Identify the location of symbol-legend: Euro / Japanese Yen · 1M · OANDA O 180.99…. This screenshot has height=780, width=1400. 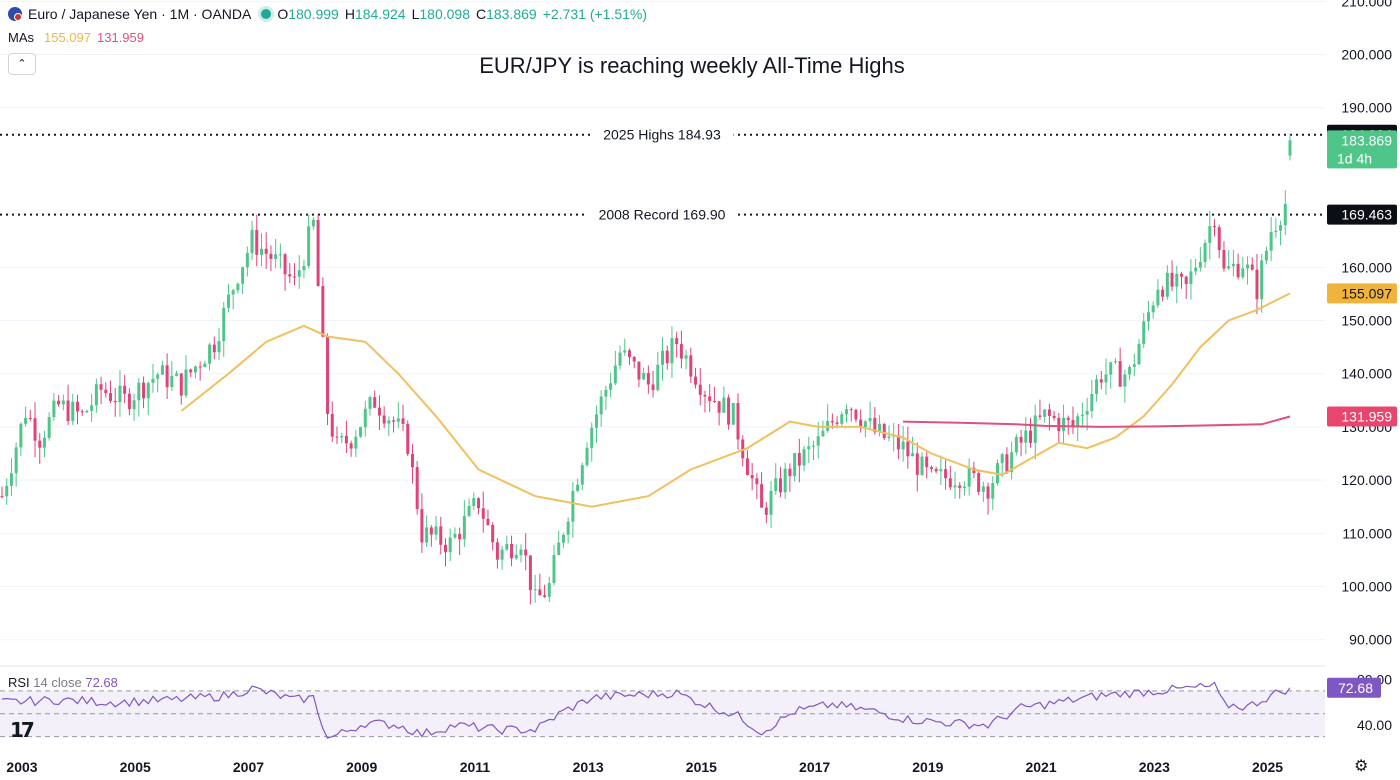
(330, 14).